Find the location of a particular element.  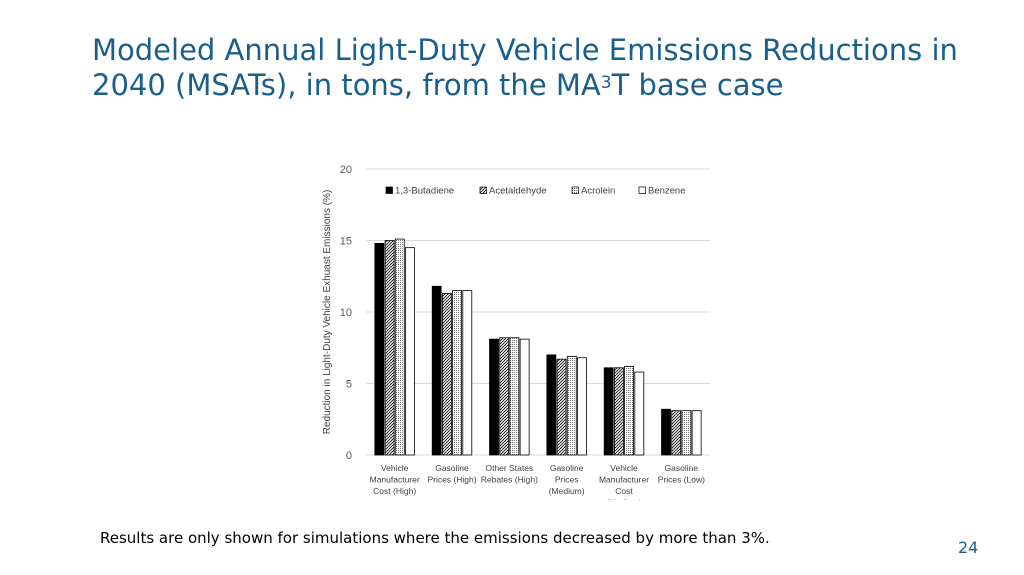

y-tick-label: 0 is located at coordinates (349, 456).